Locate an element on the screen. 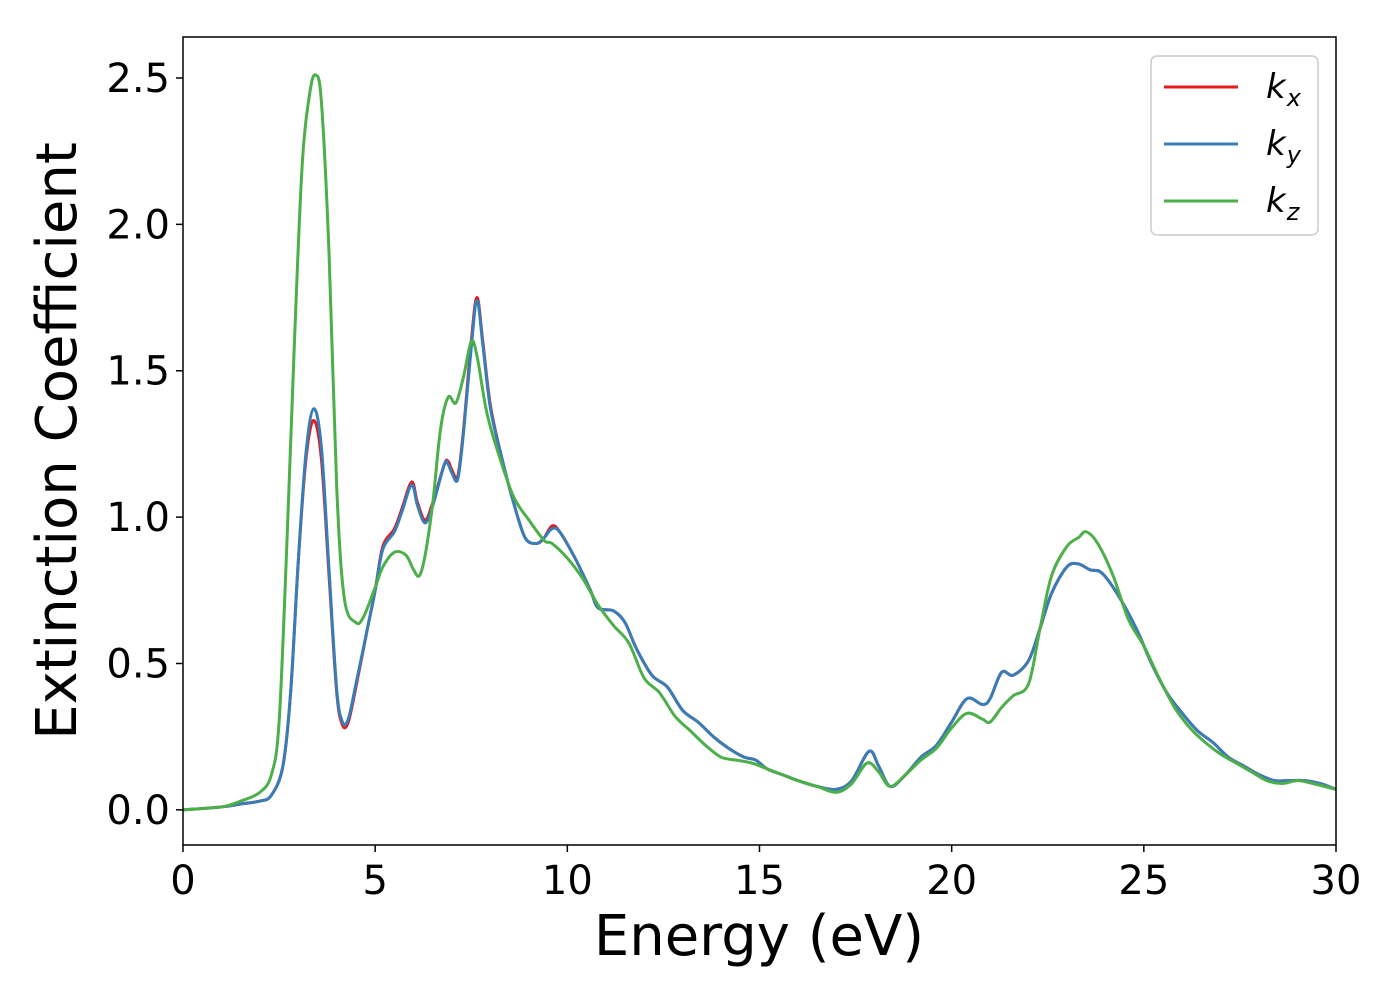  y-axis-title: Extinction Coefficient is located at coordinates (57, 441).